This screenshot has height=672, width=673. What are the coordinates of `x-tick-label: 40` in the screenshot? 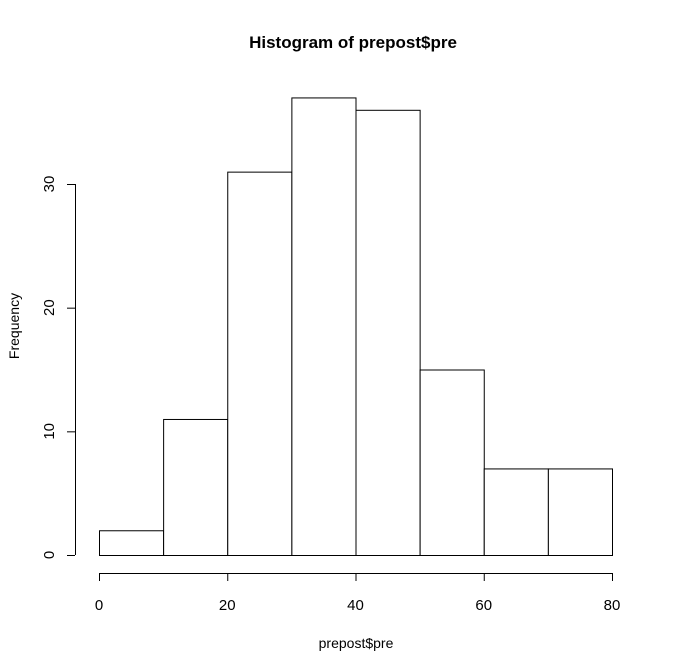 It's located at (355, 605).